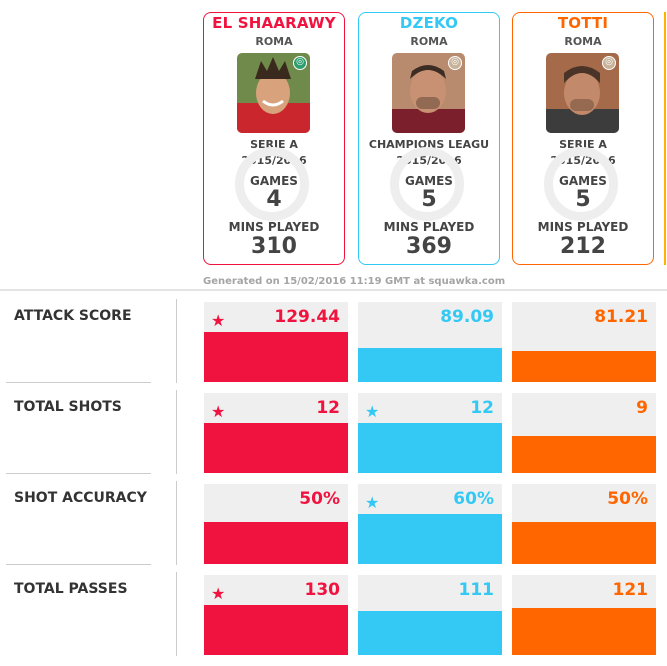  Describe the element at coordinates (584, 342) in the screenshot. I see `stat-box-attack-totti: 81.21` at that location.